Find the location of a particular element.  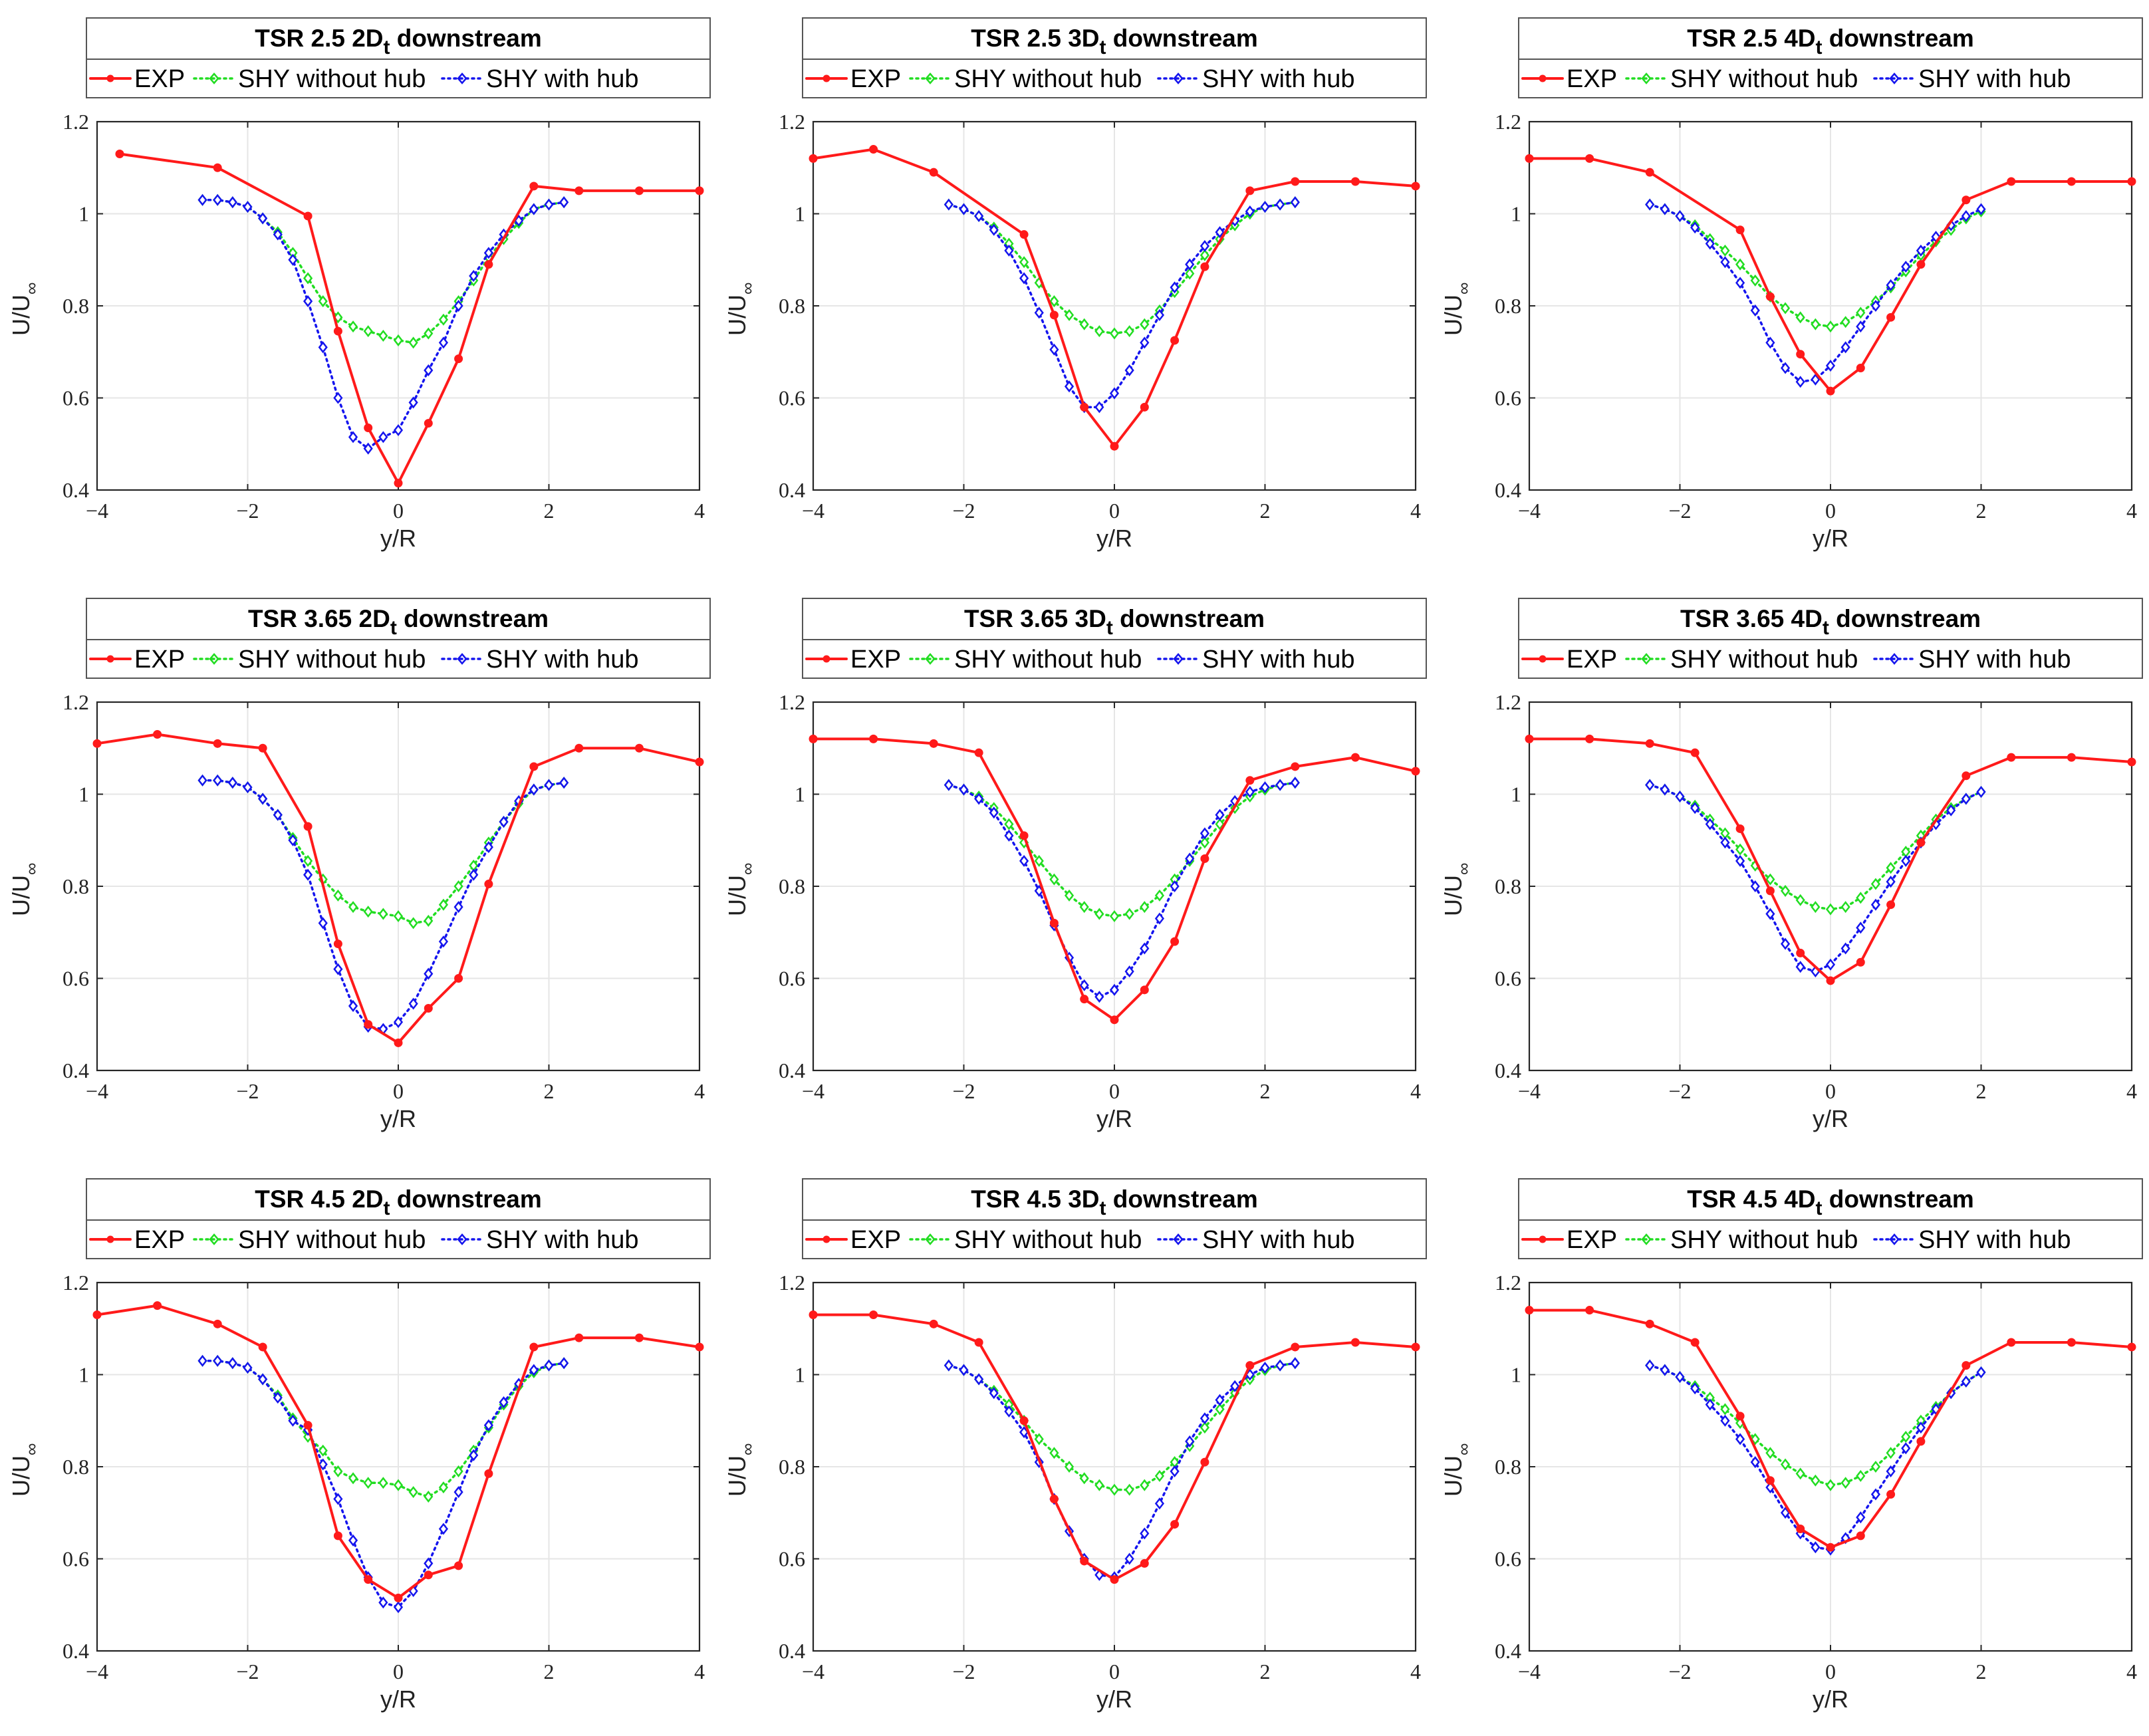

y-tick-label: 1 is located at coordinates (83, 214).